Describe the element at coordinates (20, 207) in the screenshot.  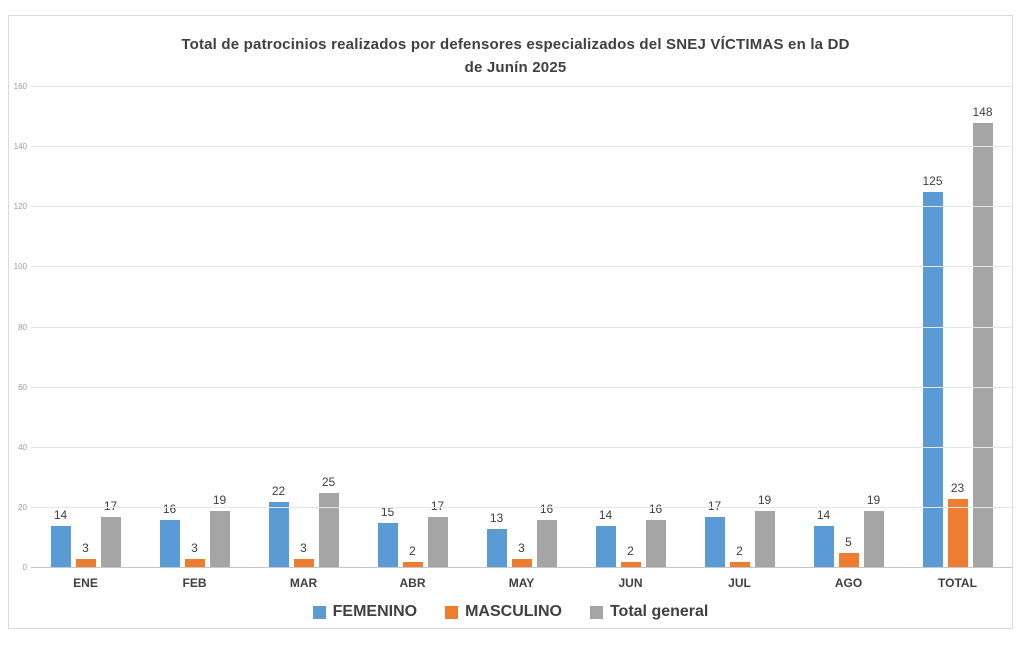
I see `y-axis-tick-label: 120` at that location.